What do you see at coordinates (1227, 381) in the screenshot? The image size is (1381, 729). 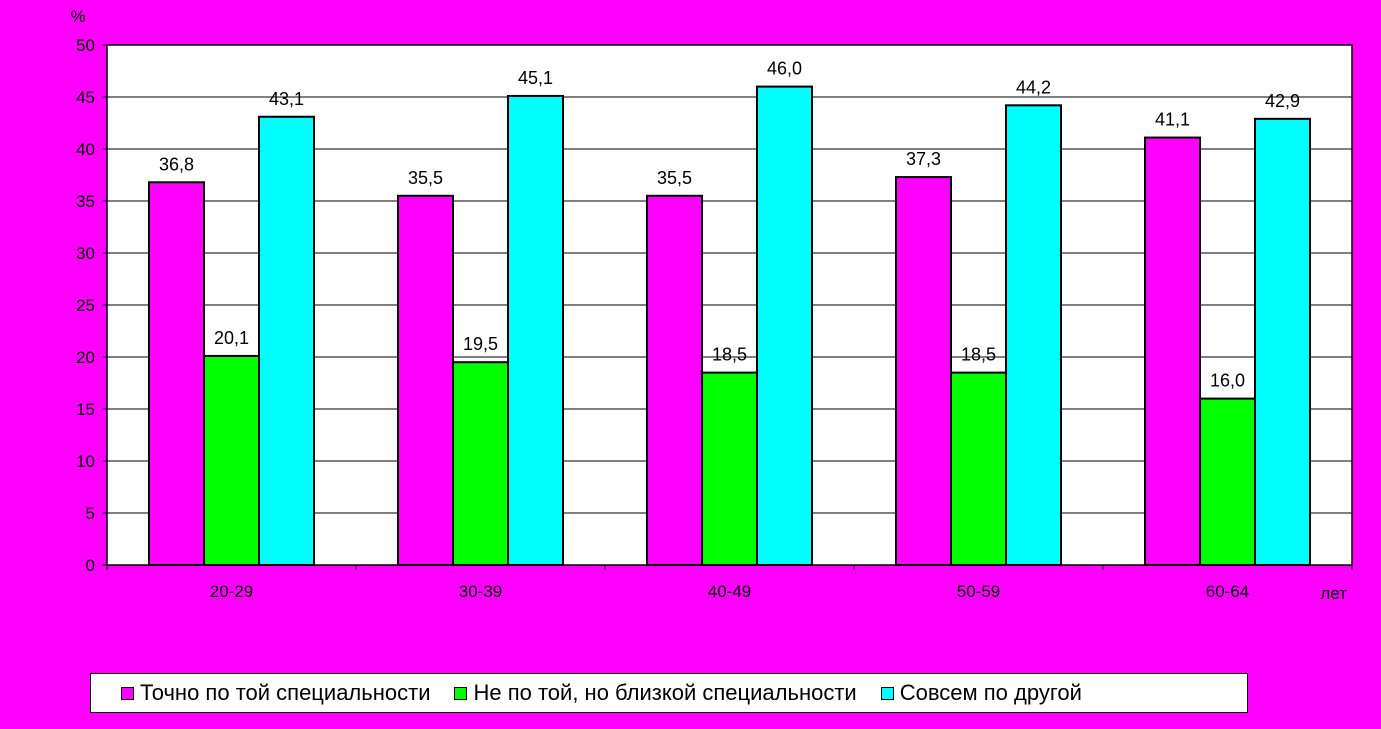 I see `data-label: 16,0` at bounding box center [1227, 381].